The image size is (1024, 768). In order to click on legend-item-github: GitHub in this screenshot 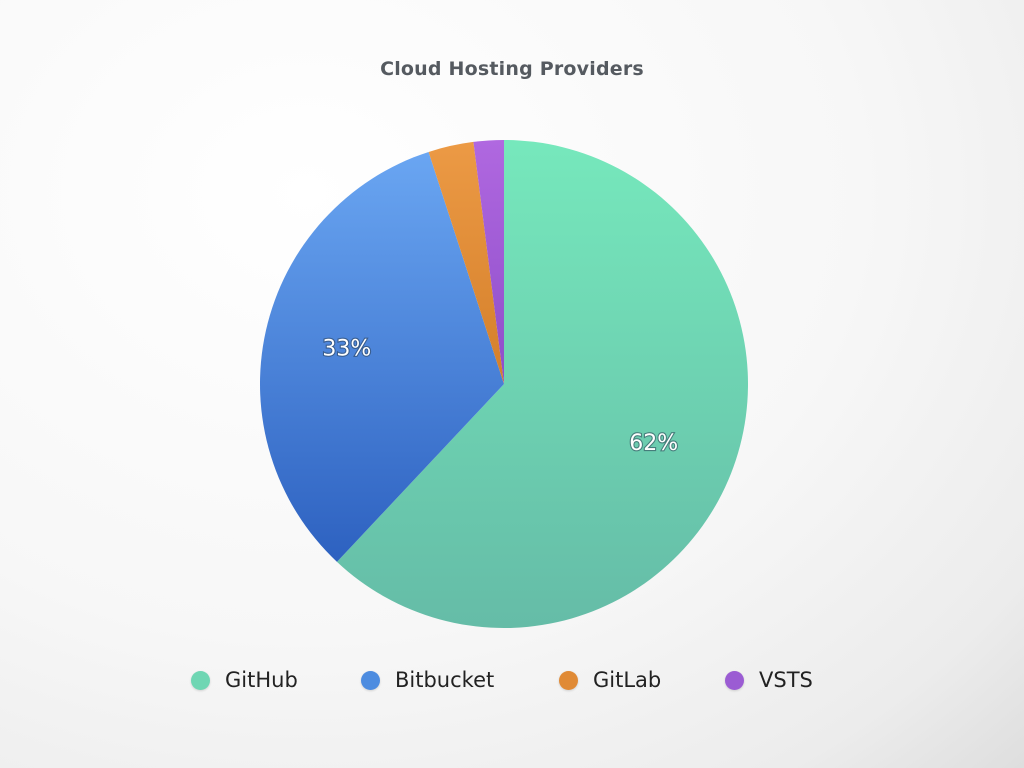, I will do `click(244, 680)`.